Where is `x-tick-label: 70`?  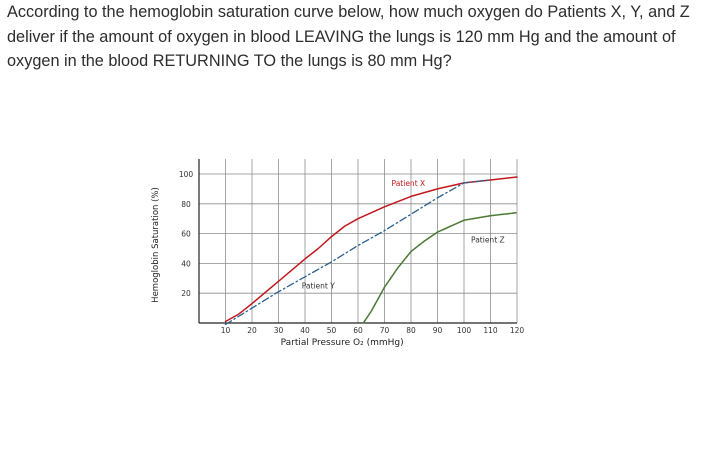
x-tick-label: 70 is located at coordinates (385, 330).